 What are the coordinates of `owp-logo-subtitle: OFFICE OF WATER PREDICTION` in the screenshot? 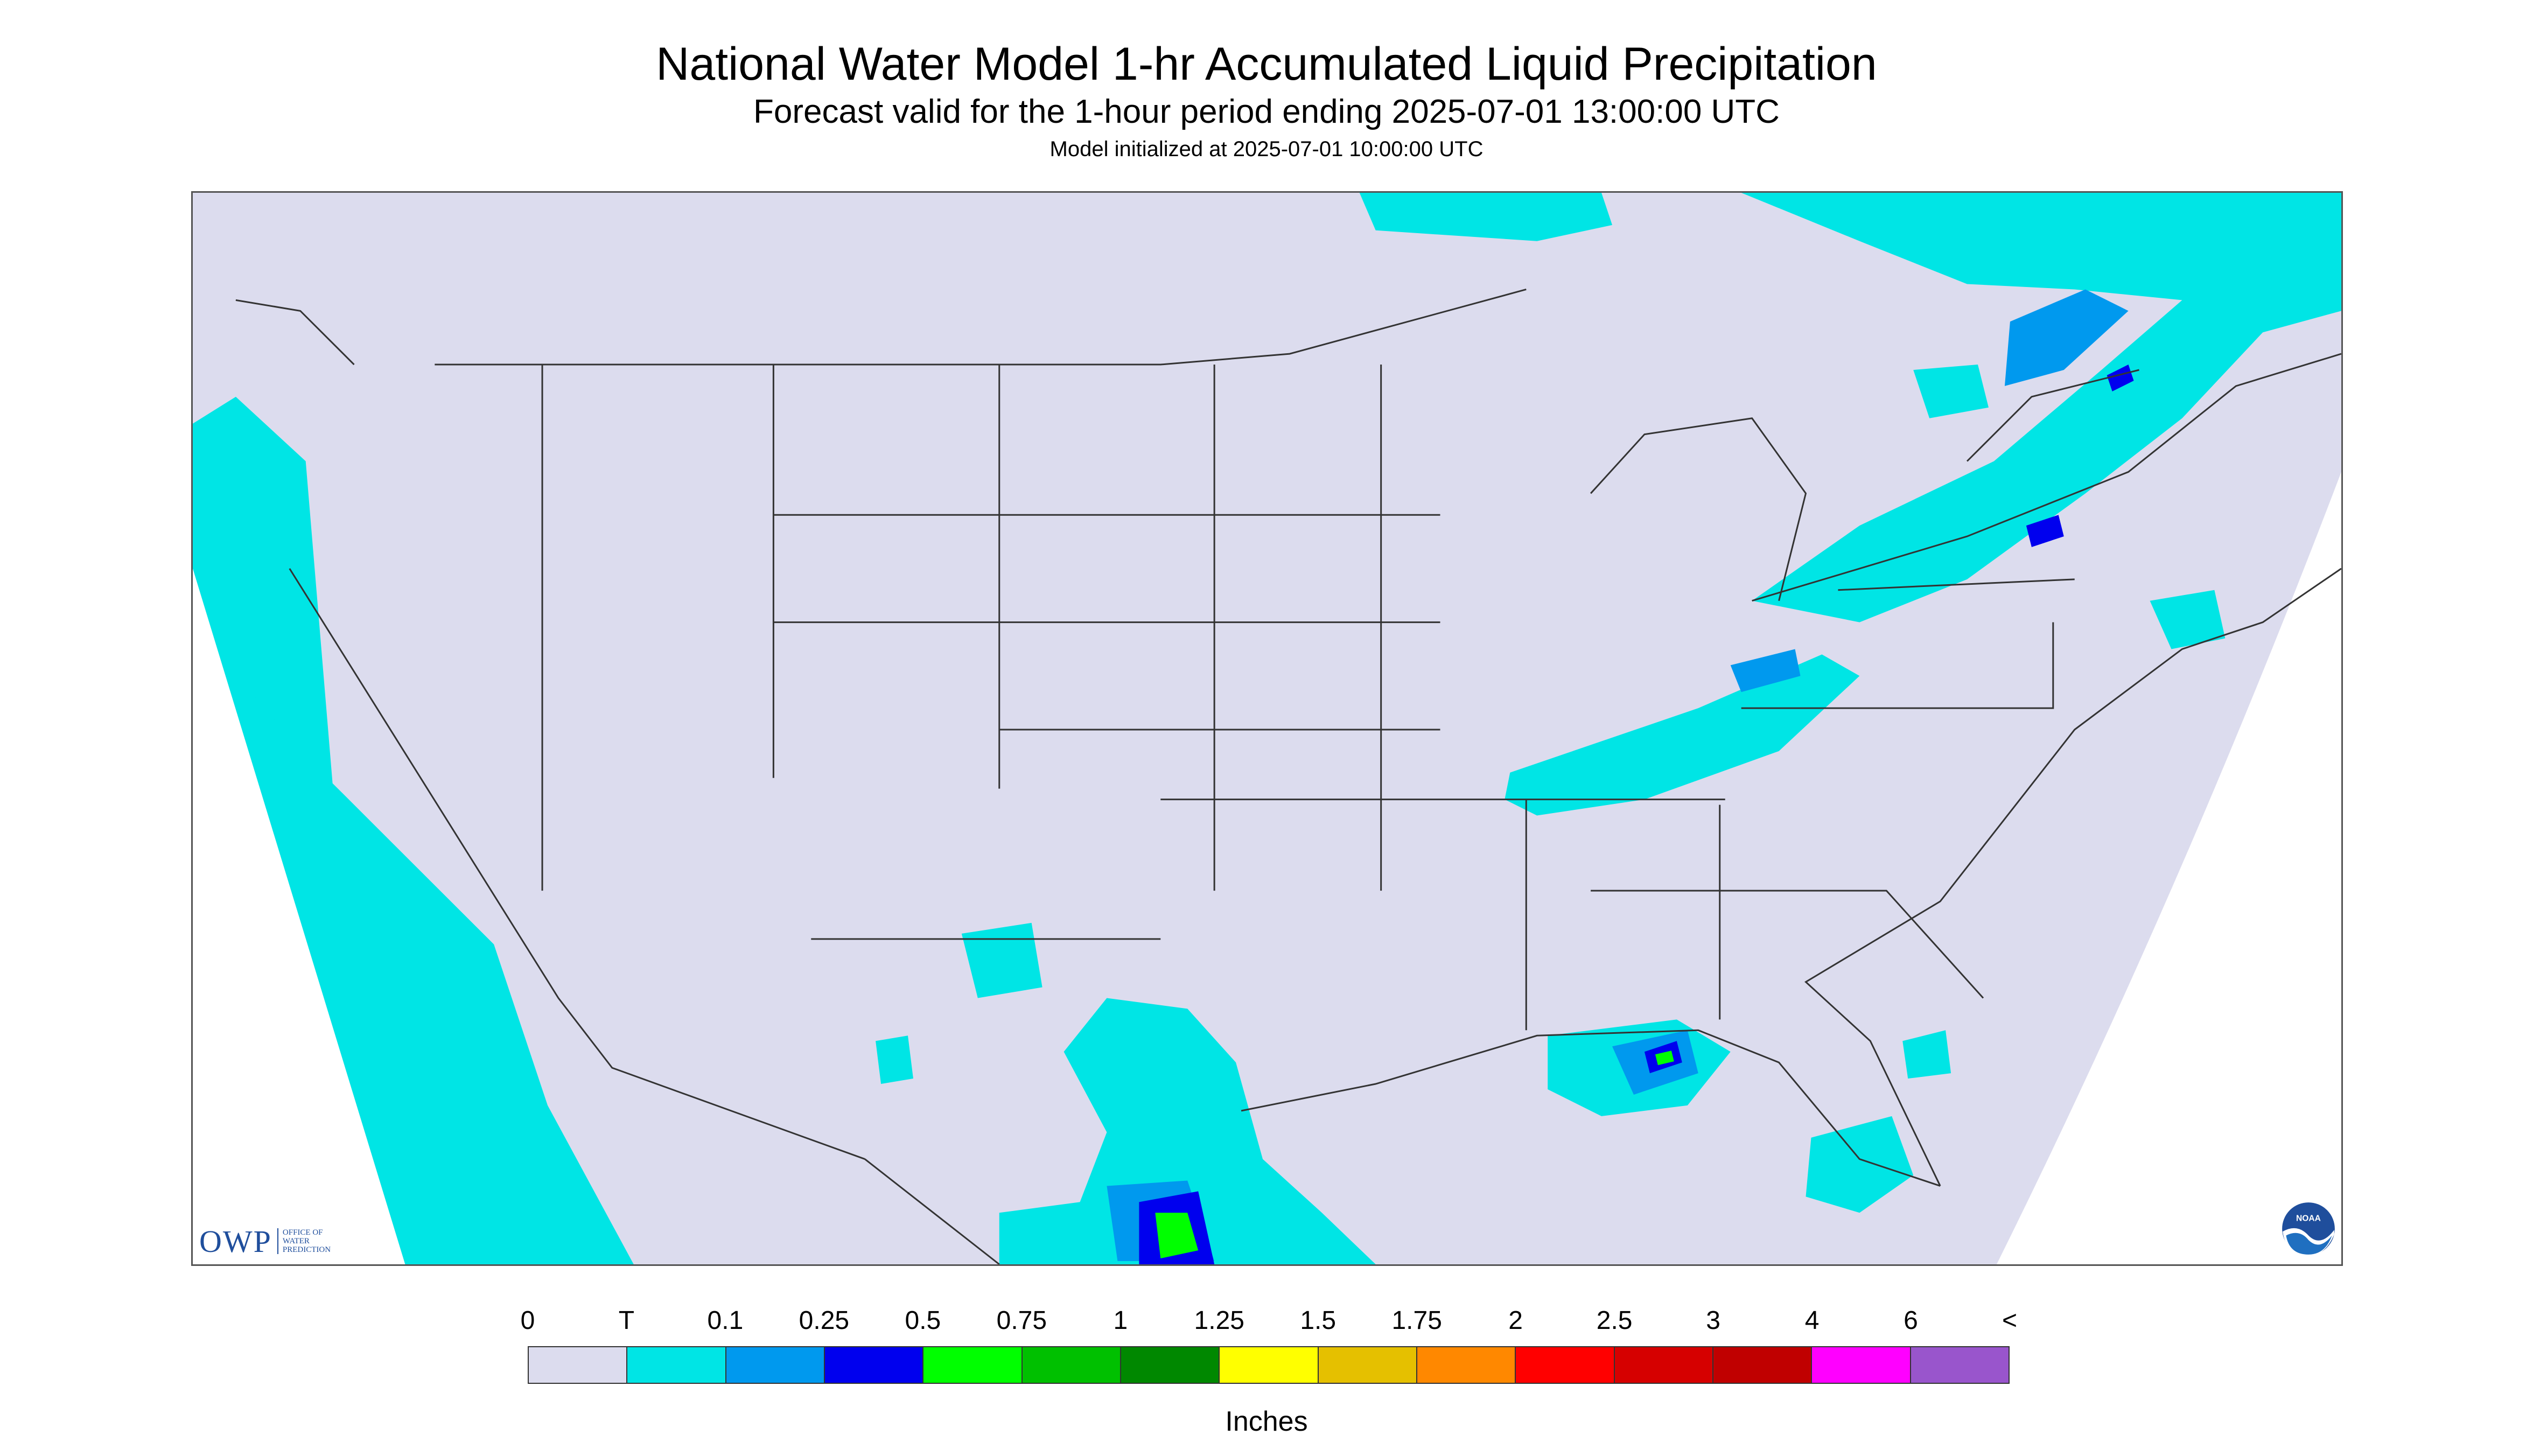 It's located at (312, 1241).